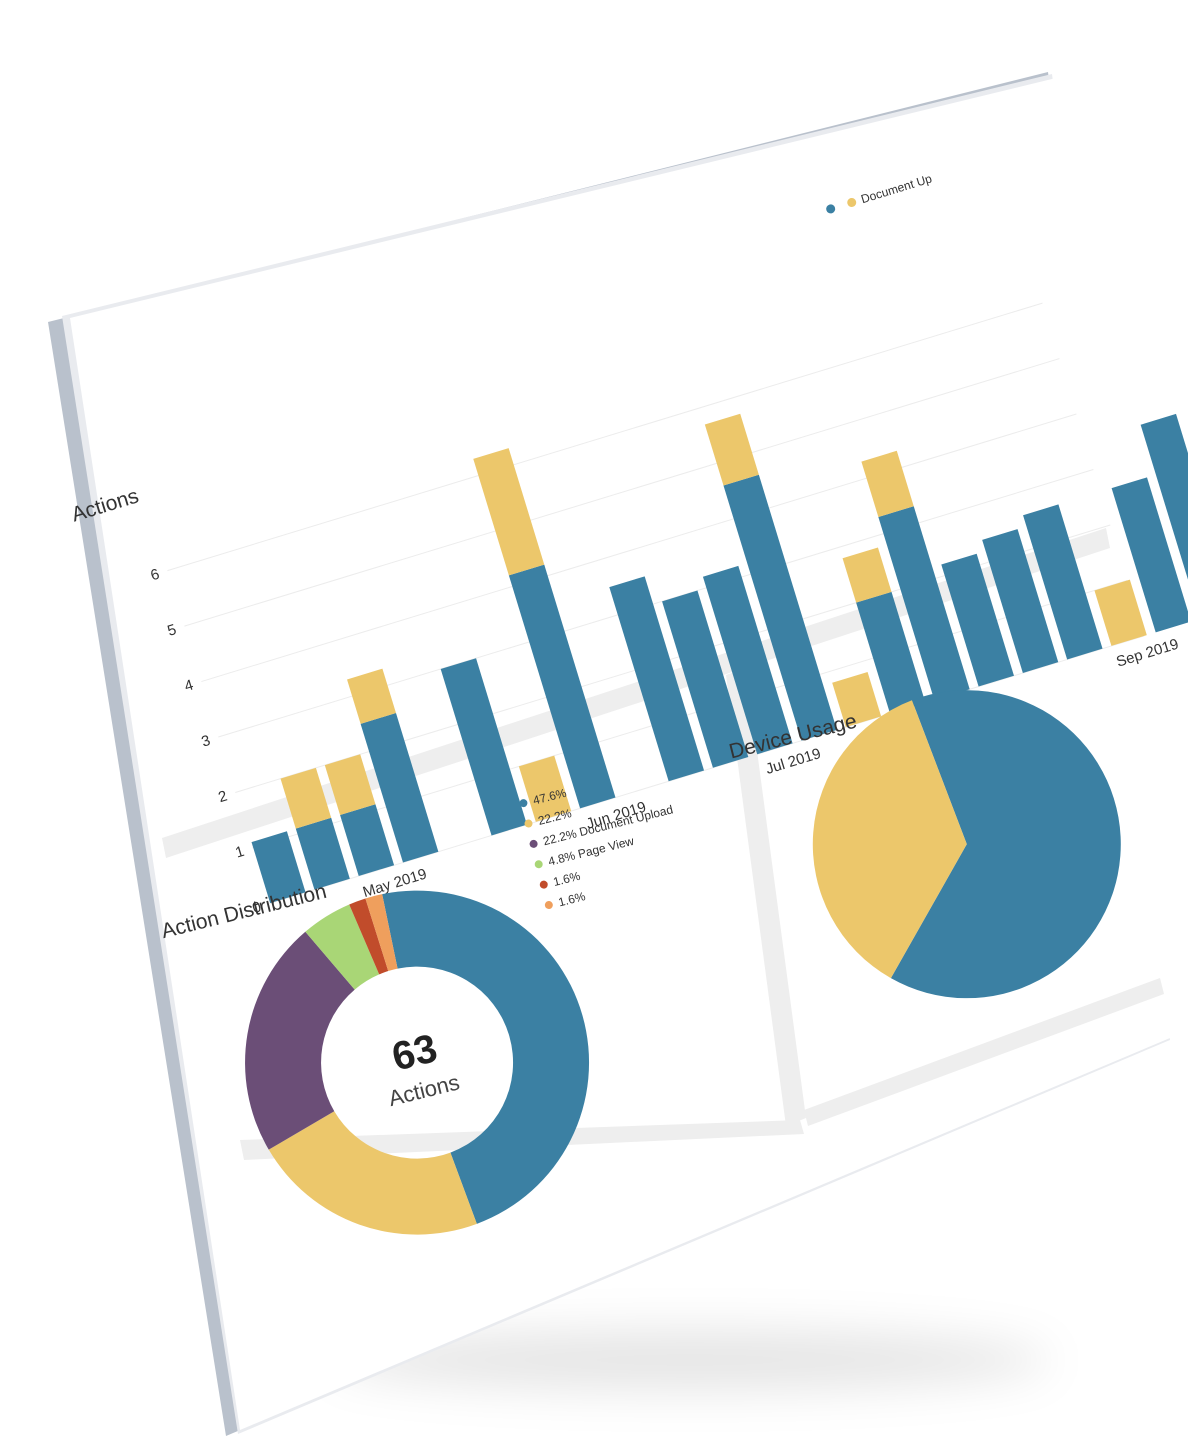 This screenshot has height=1448, width=1188. I want to click on donut-center-value: 63, so click(415, 1052).